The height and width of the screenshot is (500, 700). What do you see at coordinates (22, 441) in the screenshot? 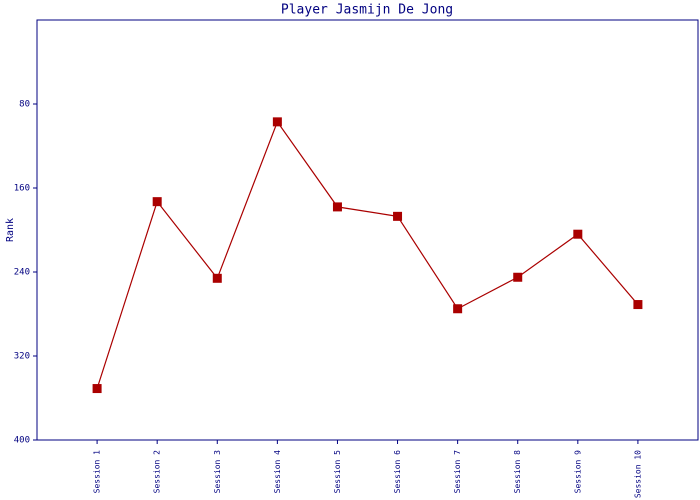
I see `y-tick-label: 400` at bounding box center [22, 441].